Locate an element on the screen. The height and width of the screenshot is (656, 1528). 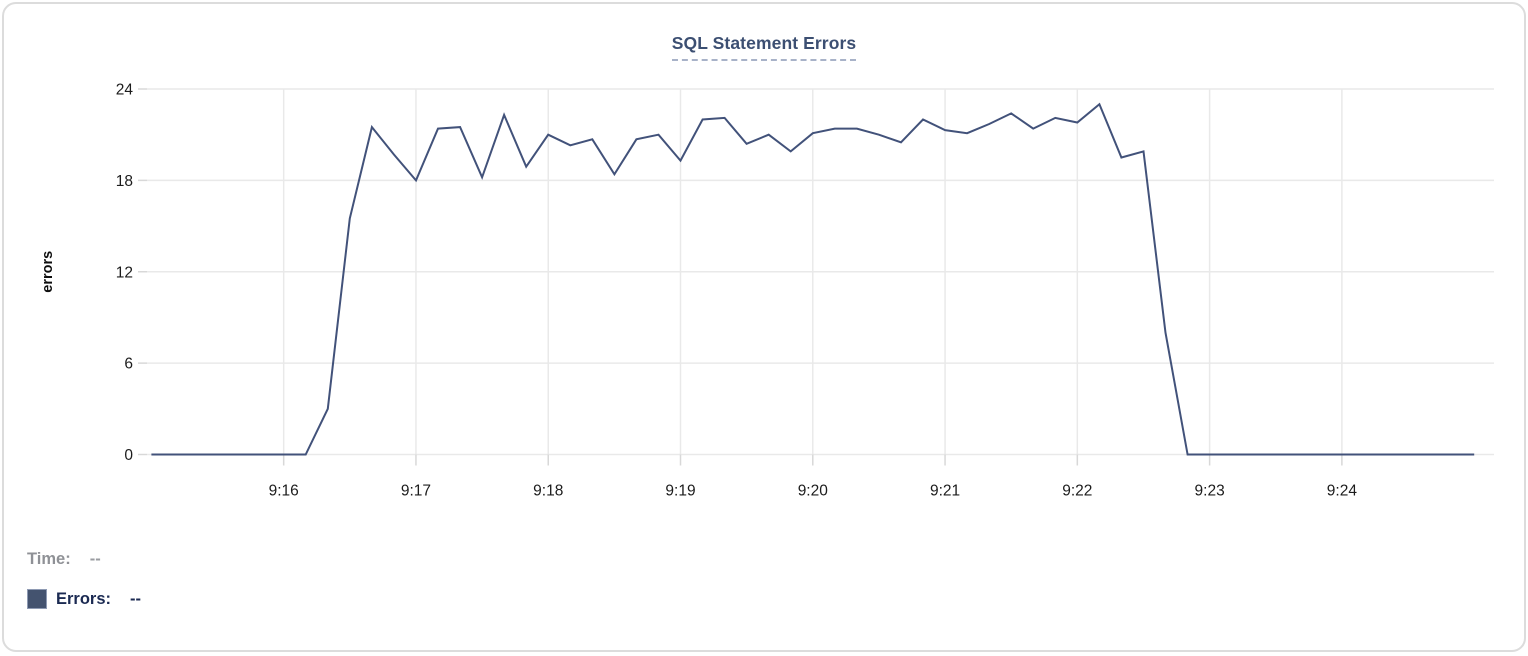
y-axis-title: errors is located at coordinates (48, 272).